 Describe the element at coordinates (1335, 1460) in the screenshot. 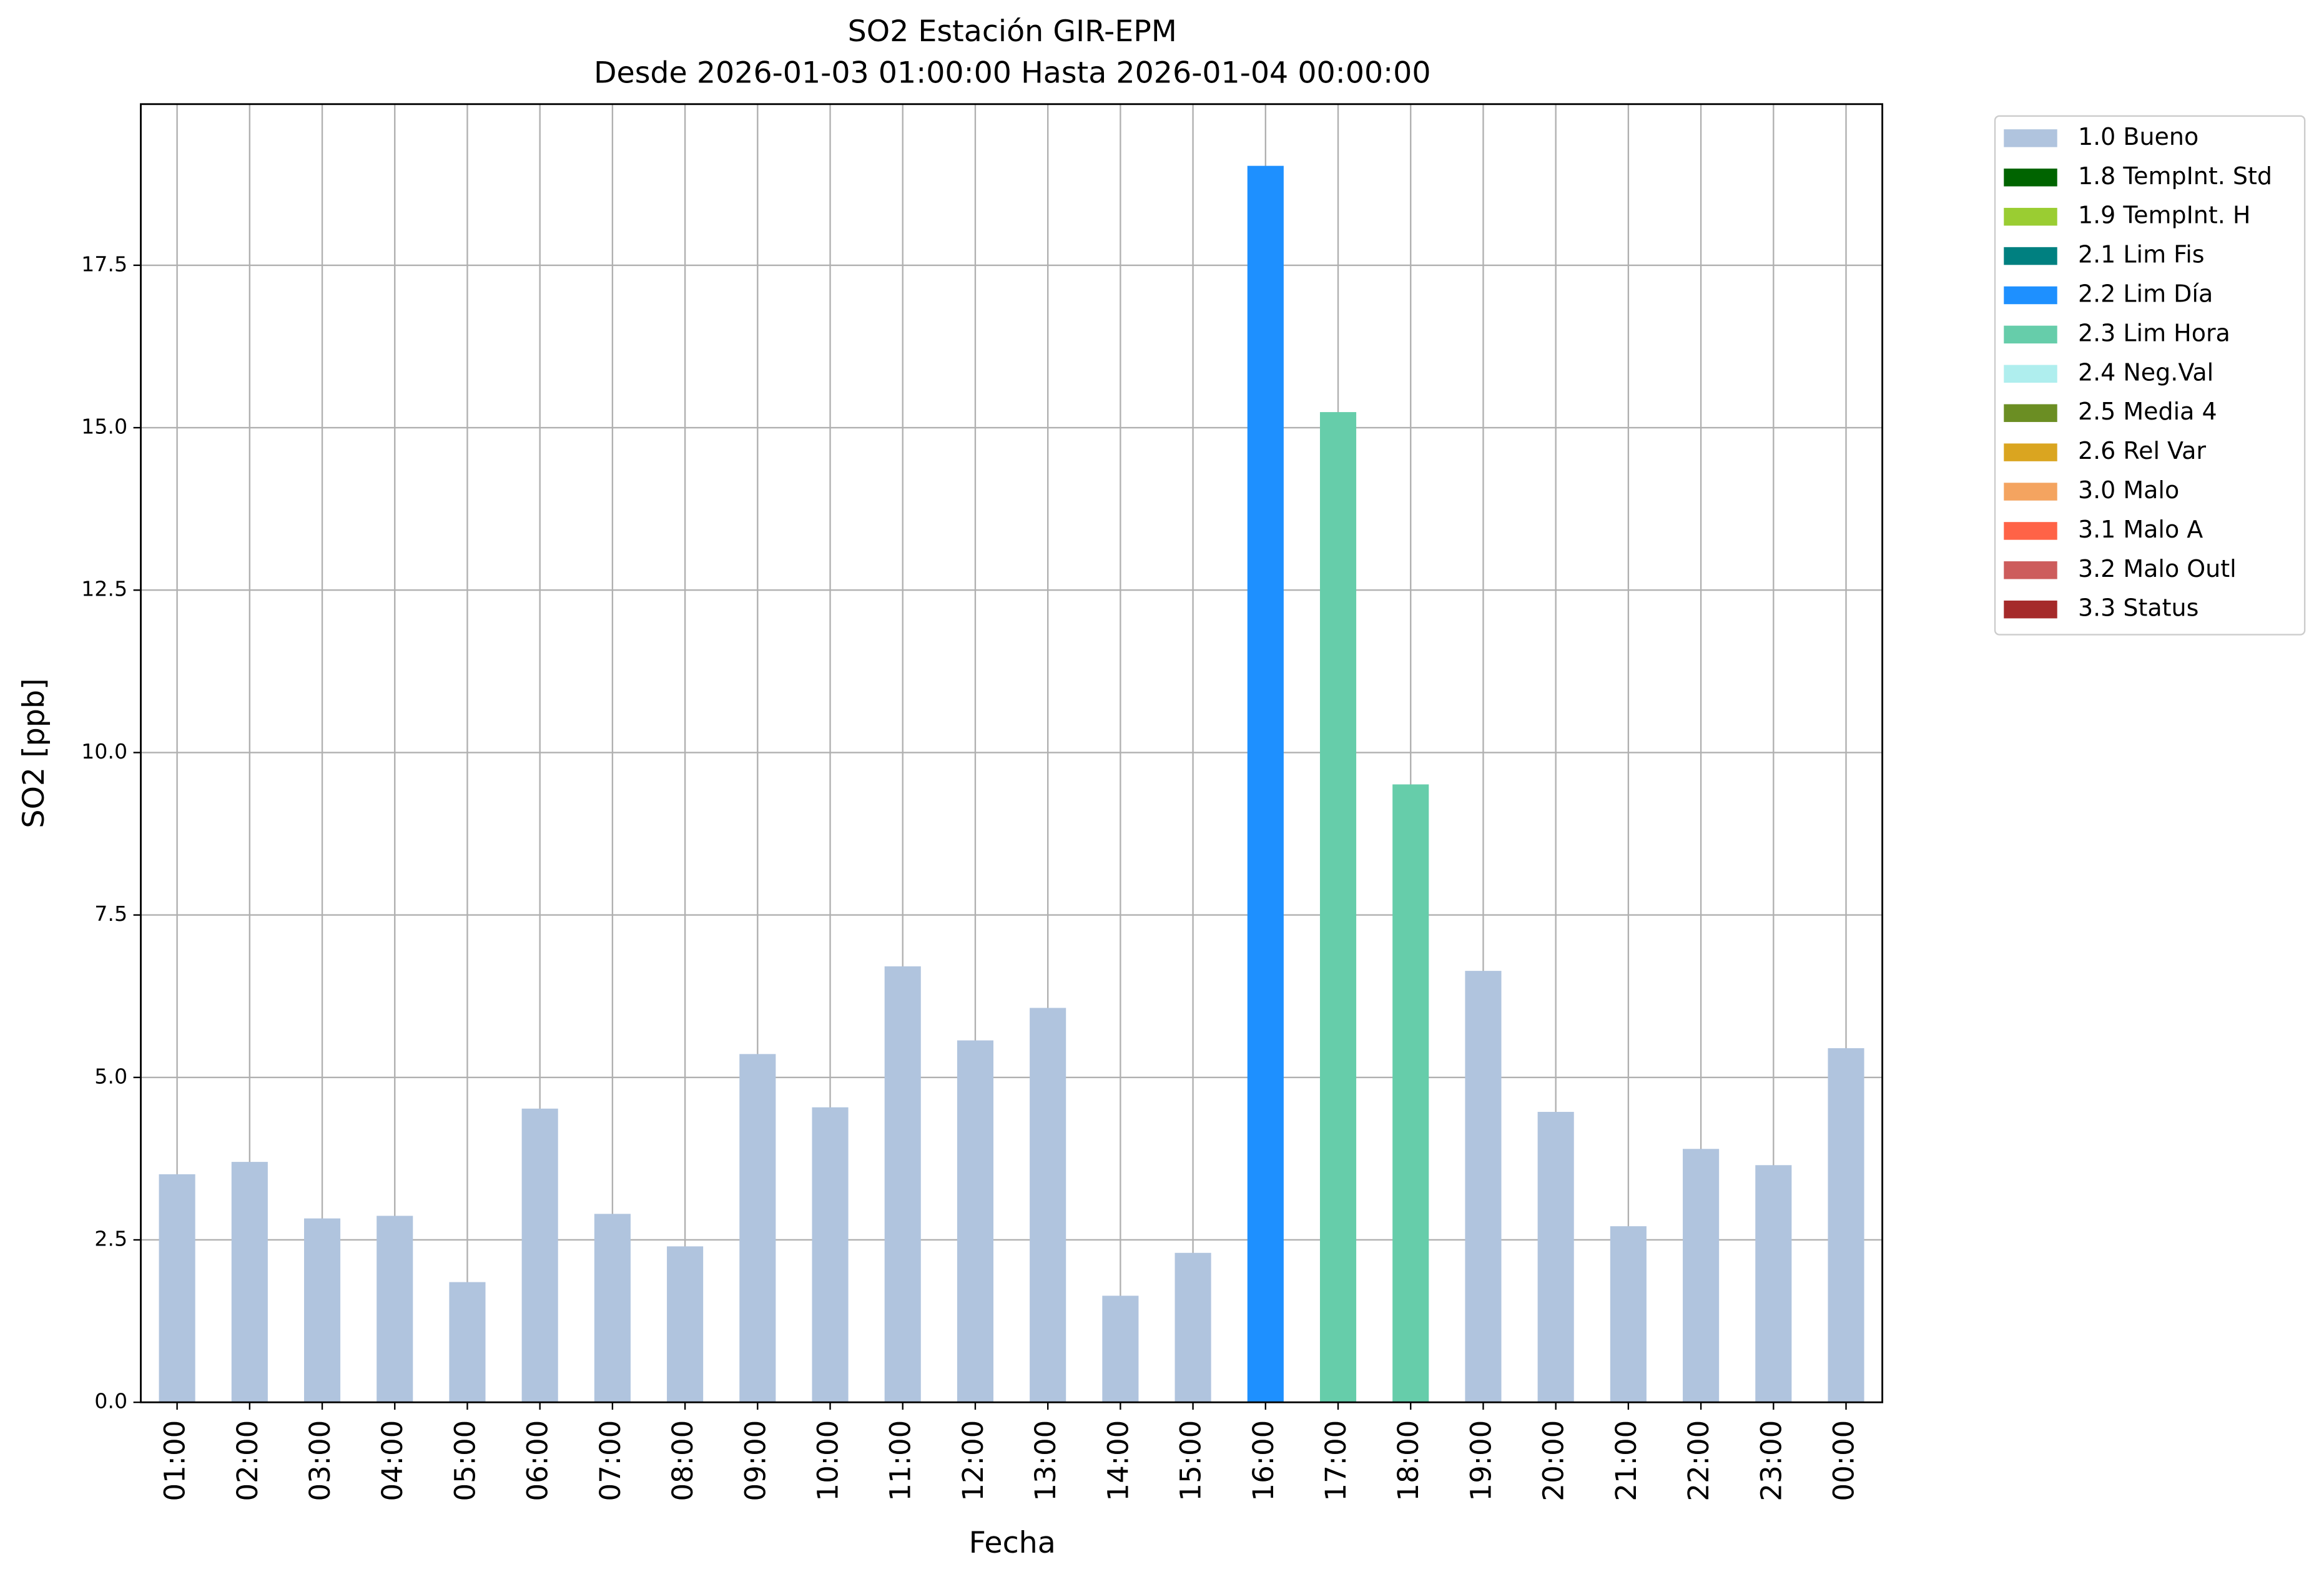

I see `x-tick-label: 17:00` at that location.